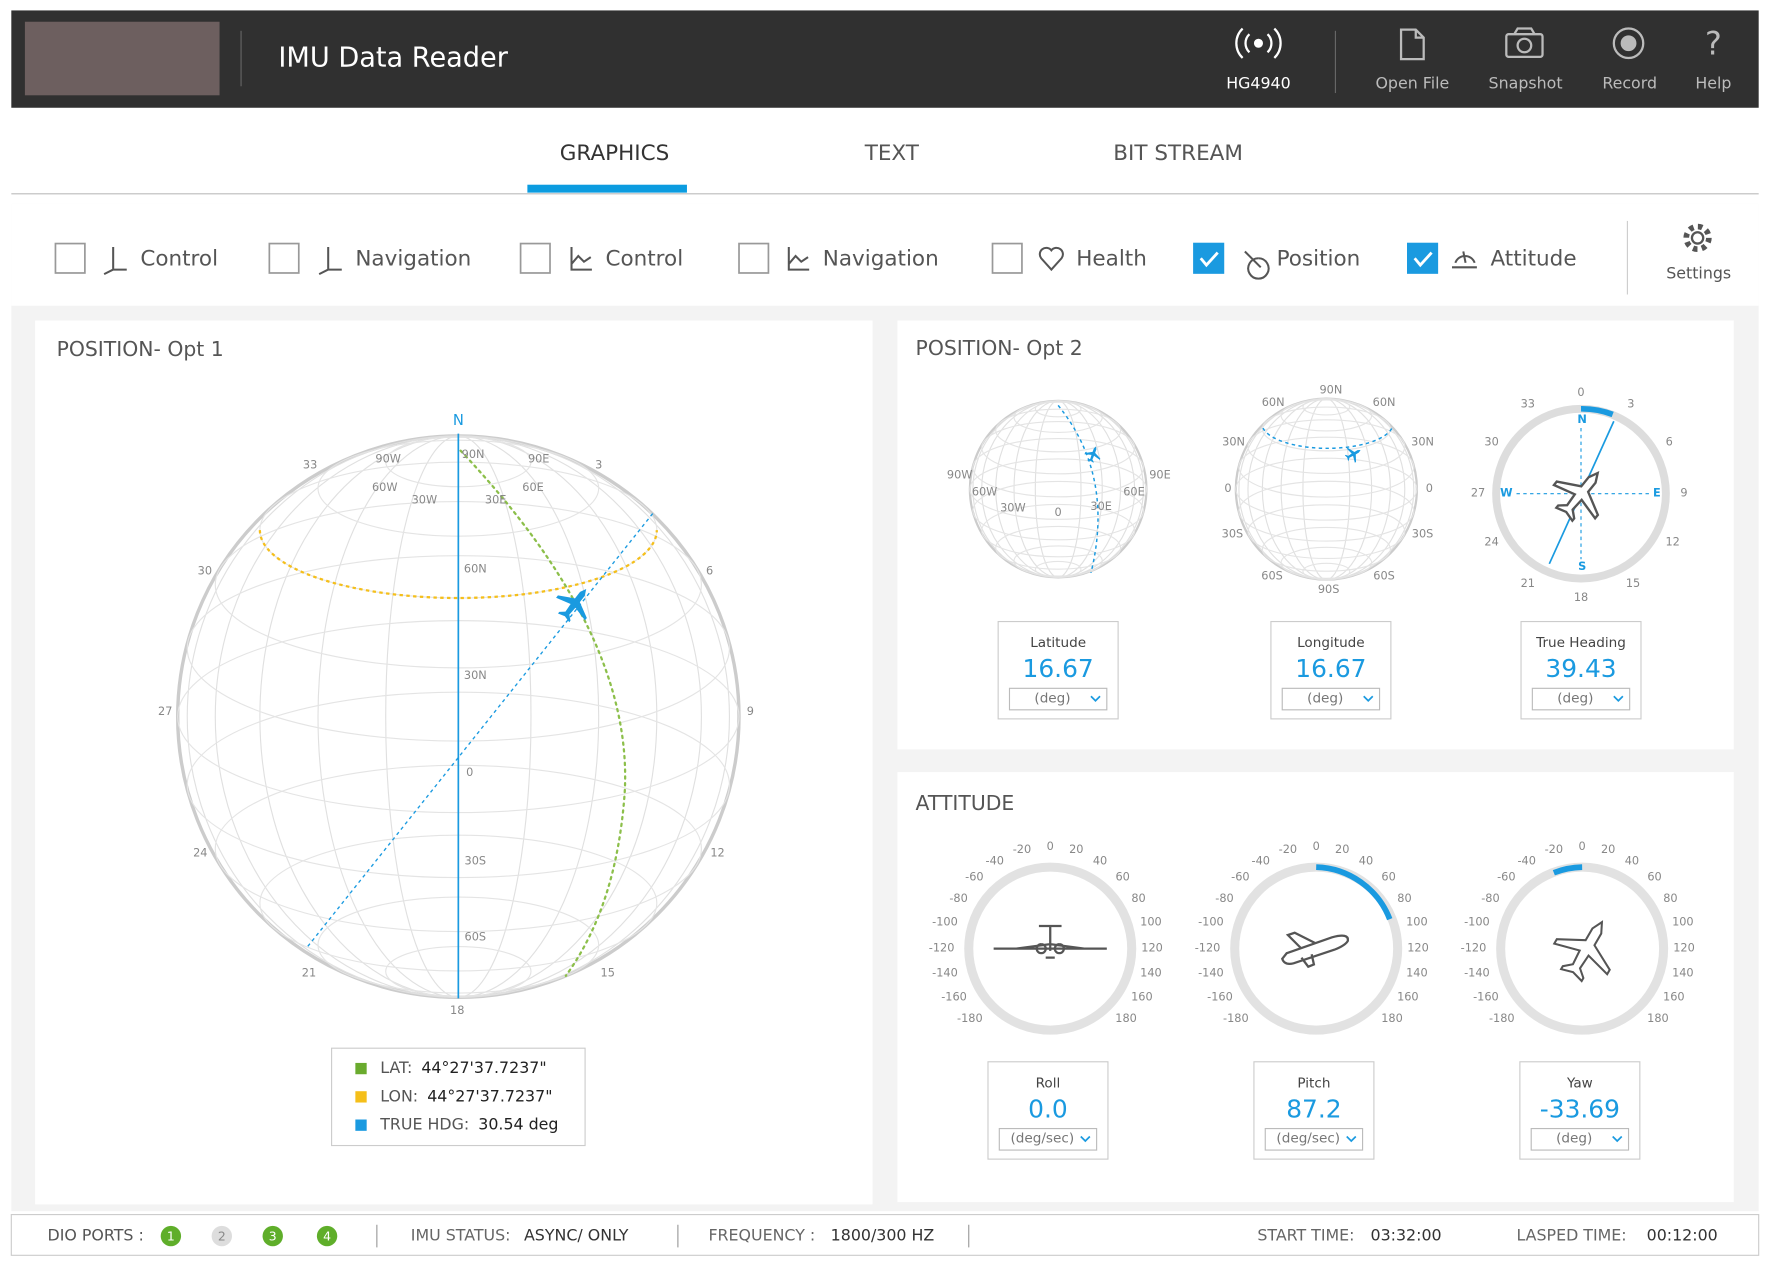 The height and width of the screenshot is (1268, 1770). I want to click on dial-label: 20, so click(1608, 849).